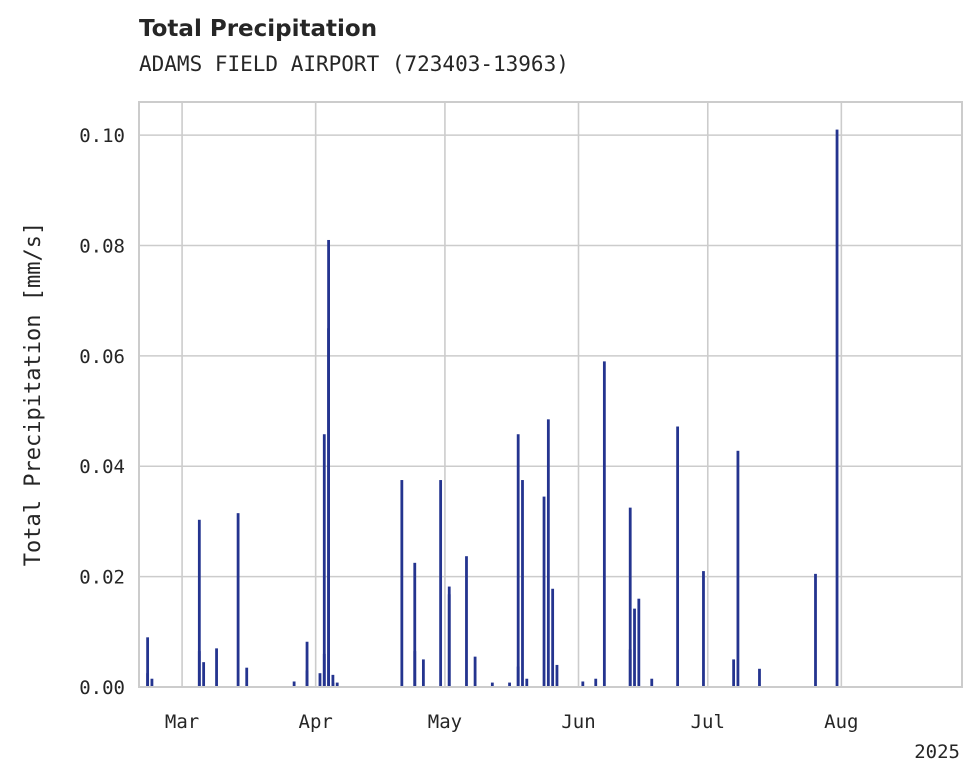 The image size is (980, 783). I want to click on x-tick-label: Apr, so click(316, 722).